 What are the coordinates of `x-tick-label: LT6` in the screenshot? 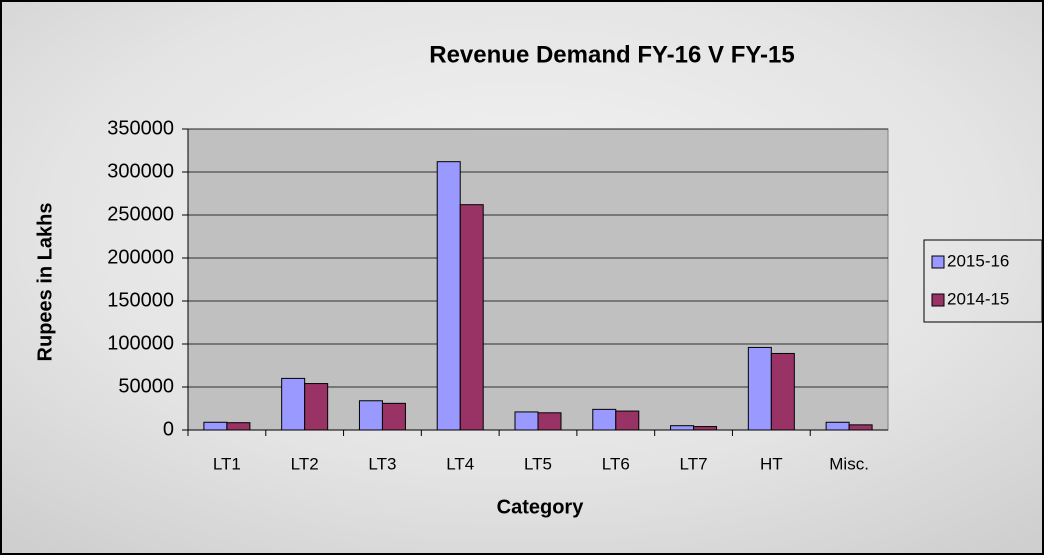 It's located at (616, 463).